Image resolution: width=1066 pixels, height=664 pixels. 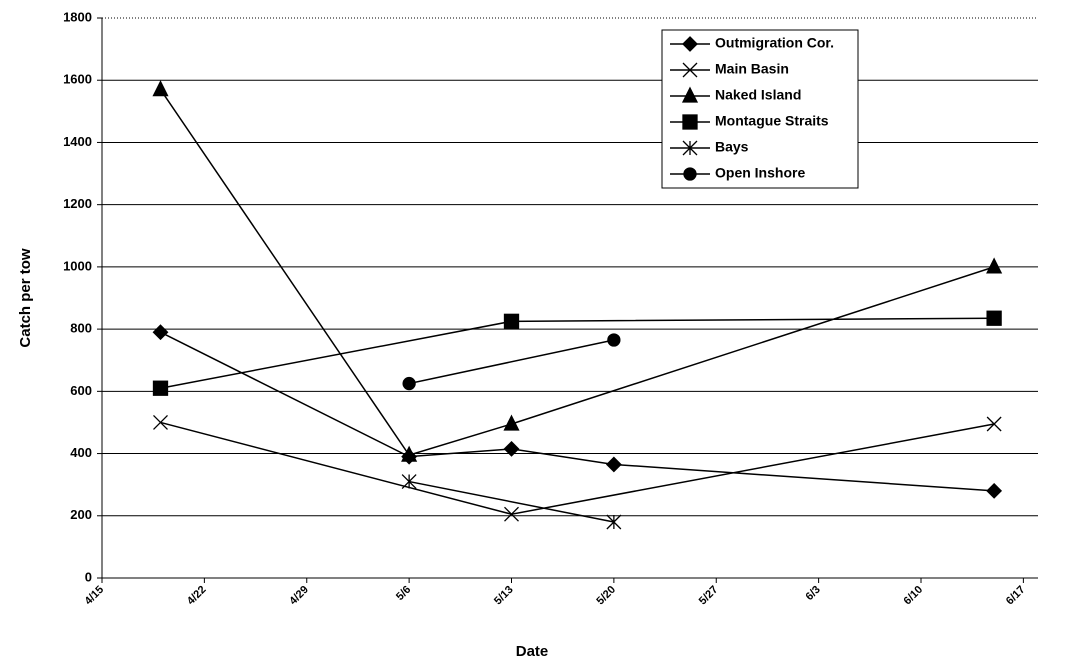 I want to click on y-tick-label: 800, so click(x=81, y=328).